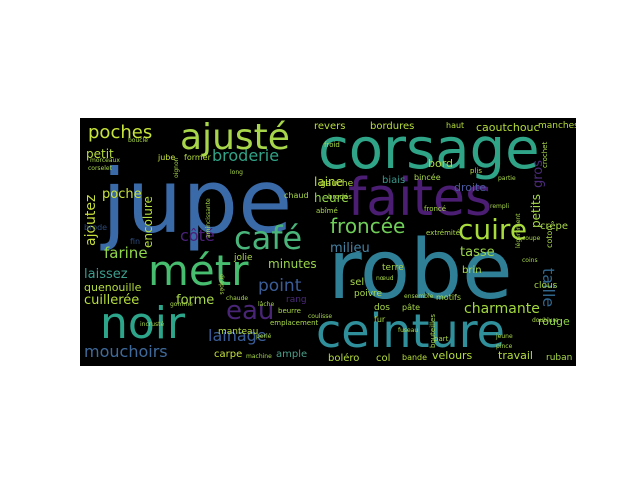 The width and height of the screenshot is (640, 480). Describe the element at coordinates (167, 157) in the screenshot. I see `word: jube` at that location.